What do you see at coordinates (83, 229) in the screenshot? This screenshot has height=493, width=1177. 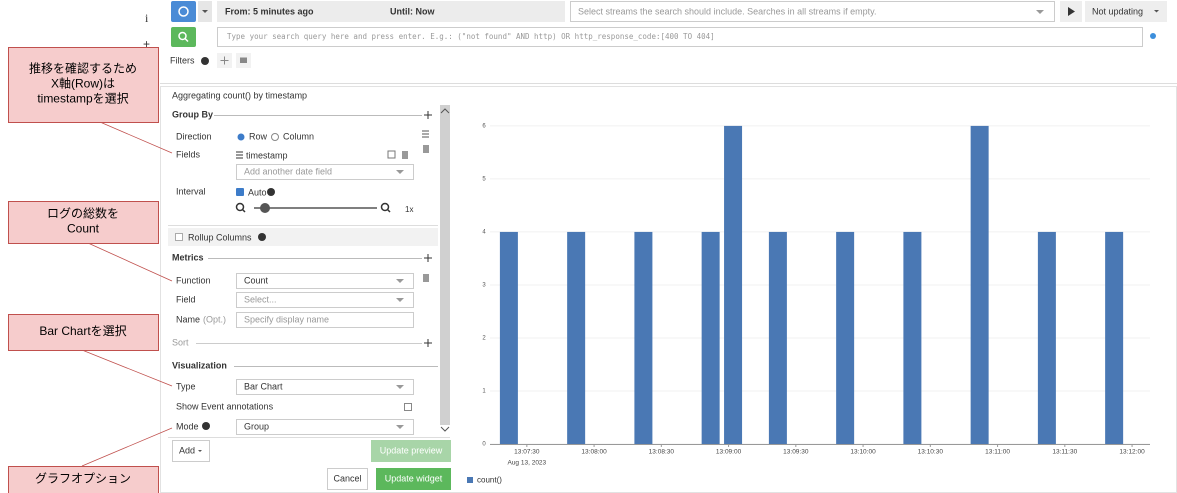 I see `callout-text: Count` at bounding box center [83, 229].